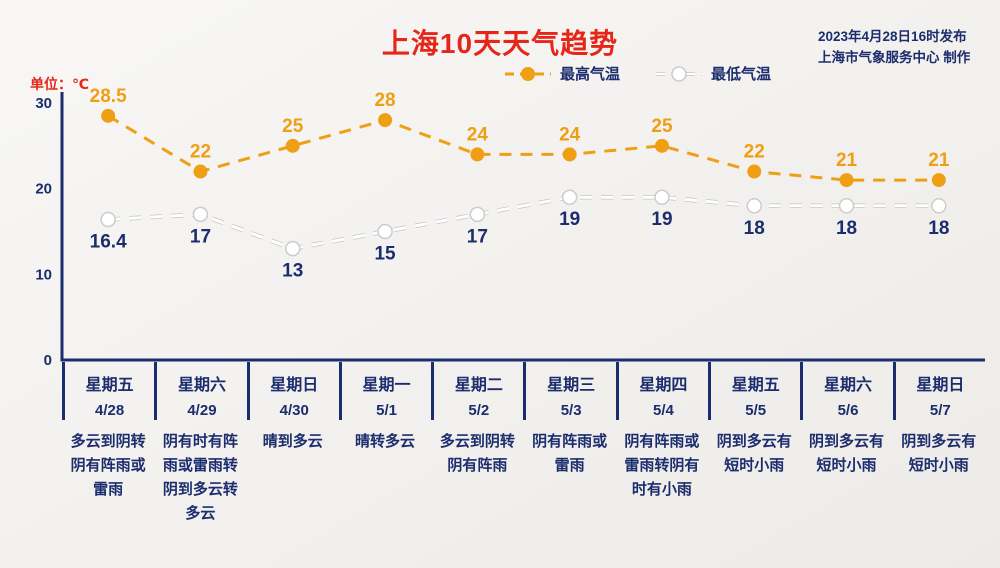 Image resolution: width=1000 pixels, height=568 pixels. What do you see at coordinates (43, 189) in the screenshot?
I see `y-tick-label: 20` at bounding box center [43, 189].